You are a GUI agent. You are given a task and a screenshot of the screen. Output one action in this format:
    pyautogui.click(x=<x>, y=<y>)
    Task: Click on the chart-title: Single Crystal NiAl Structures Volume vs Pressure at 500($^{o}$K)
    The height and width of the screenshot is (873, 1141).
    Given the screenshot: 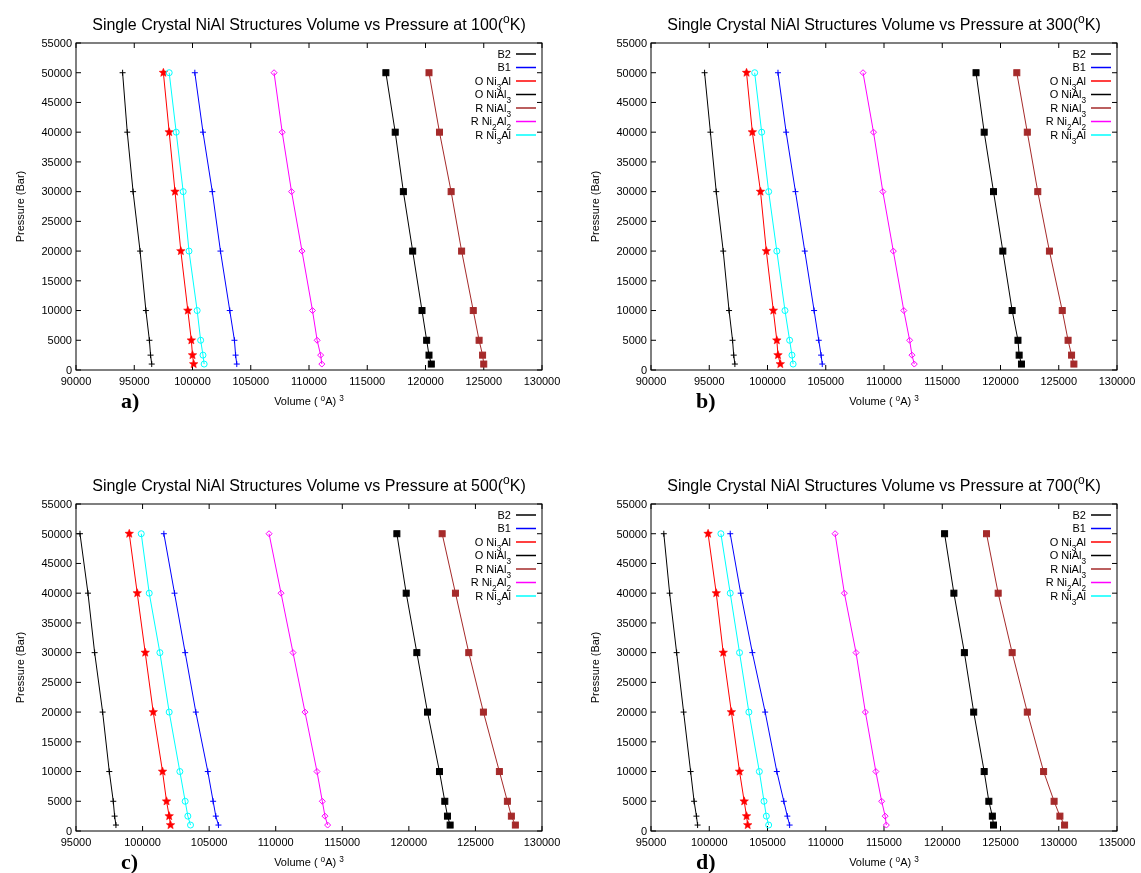 What is the action you would take?
    pyautogui.click(x=309, y=483)
    